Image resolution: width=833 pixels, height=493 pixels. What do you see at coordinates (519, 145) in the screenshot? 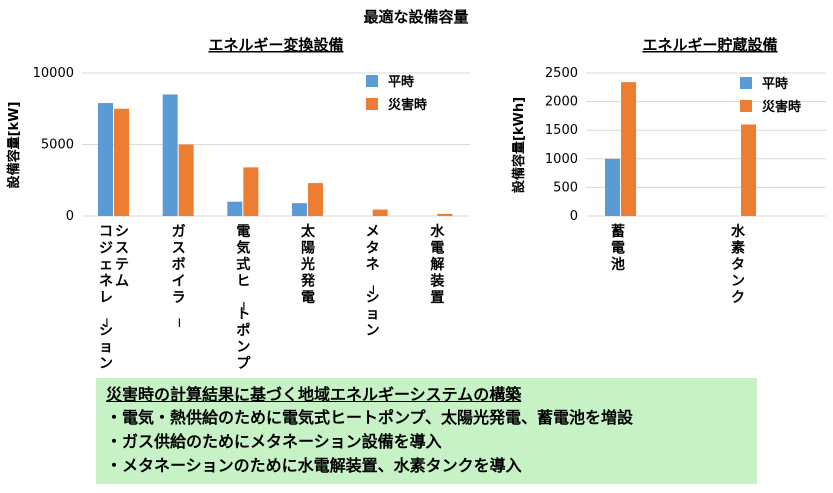
I see `y-axis-label: 設備容量[kWh]` at bounding box center [519, 145].